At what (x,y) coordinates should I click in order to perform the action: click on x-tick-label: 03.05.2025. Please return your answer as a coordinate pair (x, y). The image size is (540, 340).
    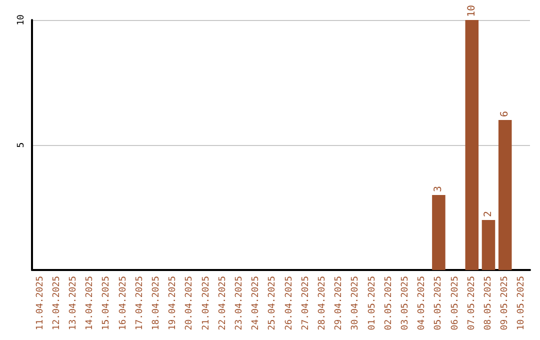
    Looking at the image, I should click on (405, 303).